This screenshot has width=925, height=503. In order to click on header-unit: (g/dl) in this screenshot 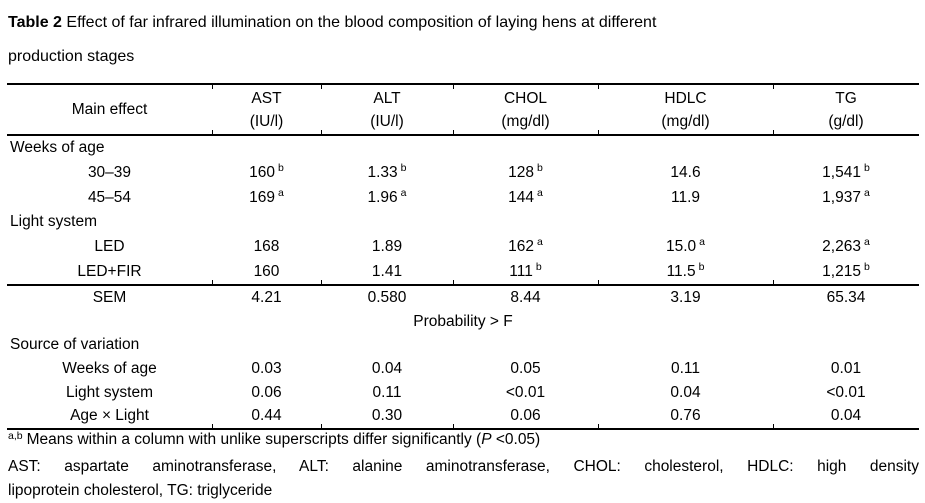, I will do `click(846, 121)`.